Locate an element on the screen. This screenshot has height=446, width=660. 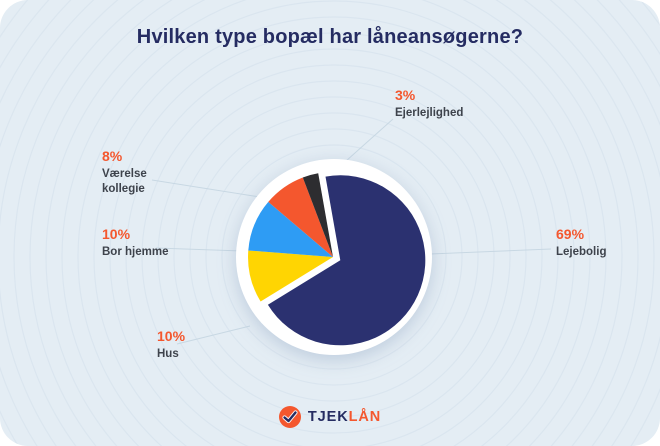
callout-label-line2: kollegie is located at coordinates (123, 189).